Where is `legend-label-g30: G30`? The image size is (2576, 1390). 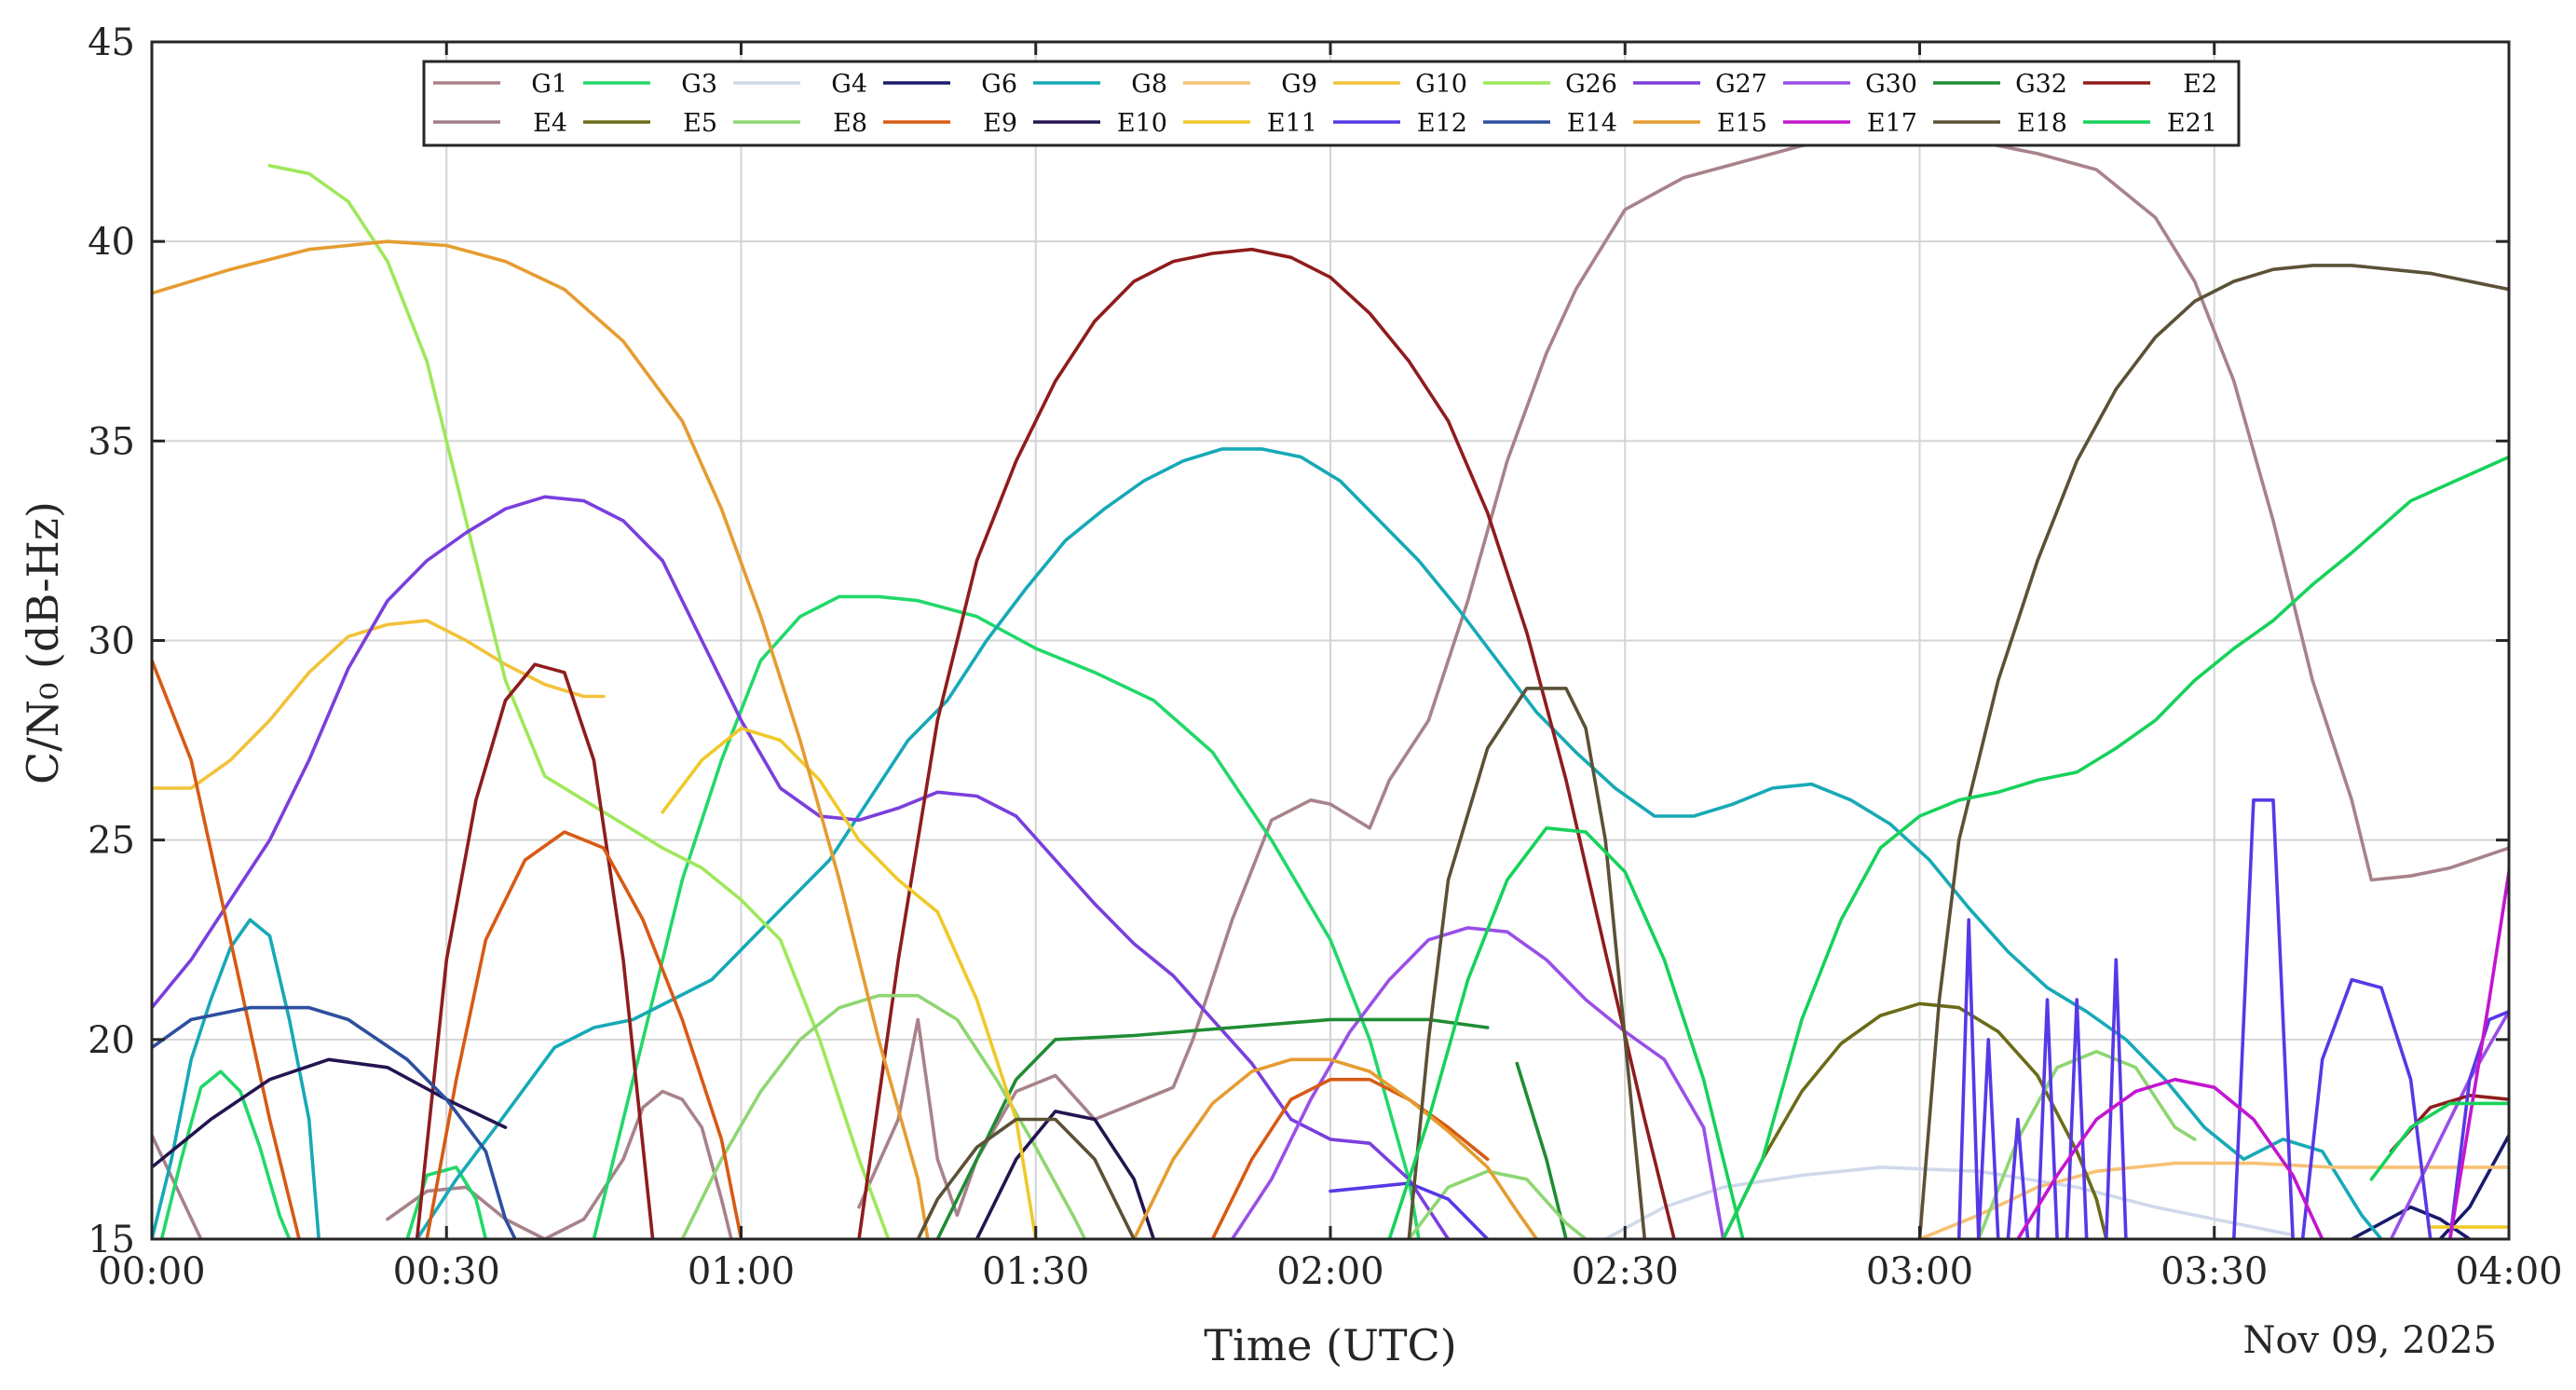 legend-label-g30: G30 is located at coordinates (1891, 84).